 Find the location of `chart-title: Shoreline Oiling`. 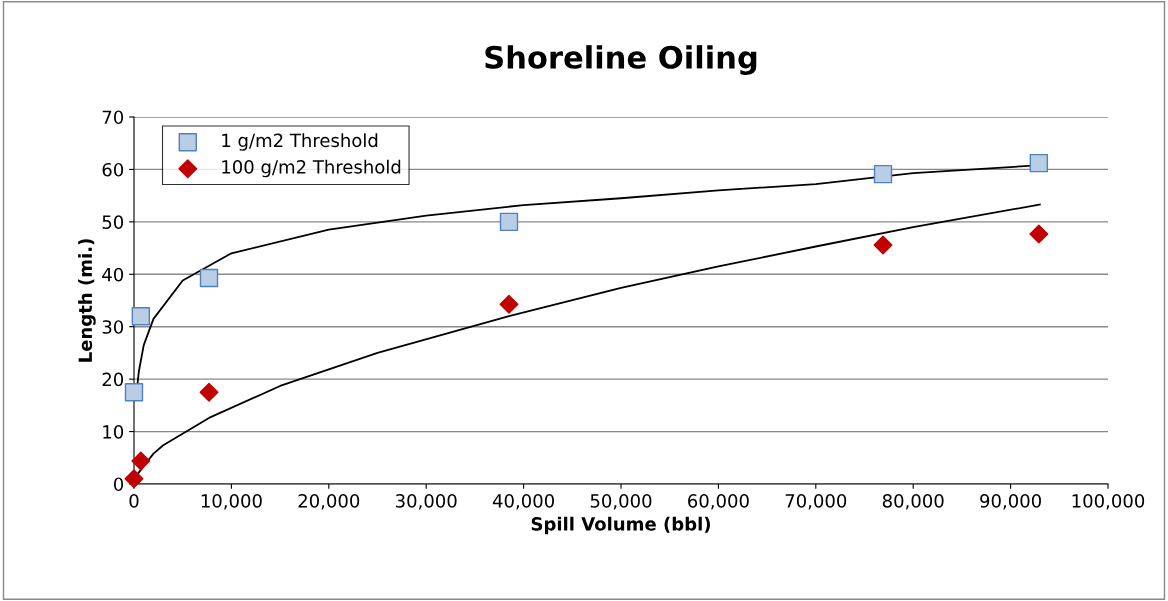

chart-title: Shoreline Oiling is located at coordinates (621, 60).